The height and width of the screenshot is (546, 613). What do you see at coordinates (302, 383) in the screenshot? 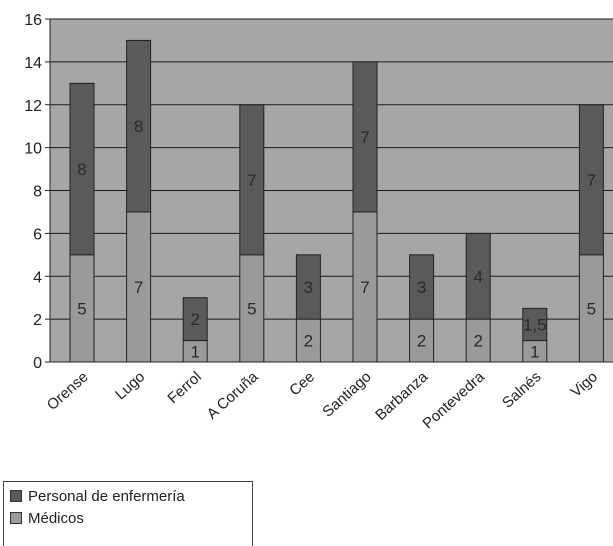
I see `x-tick-label: Cee` at bounding box center [302, 383].